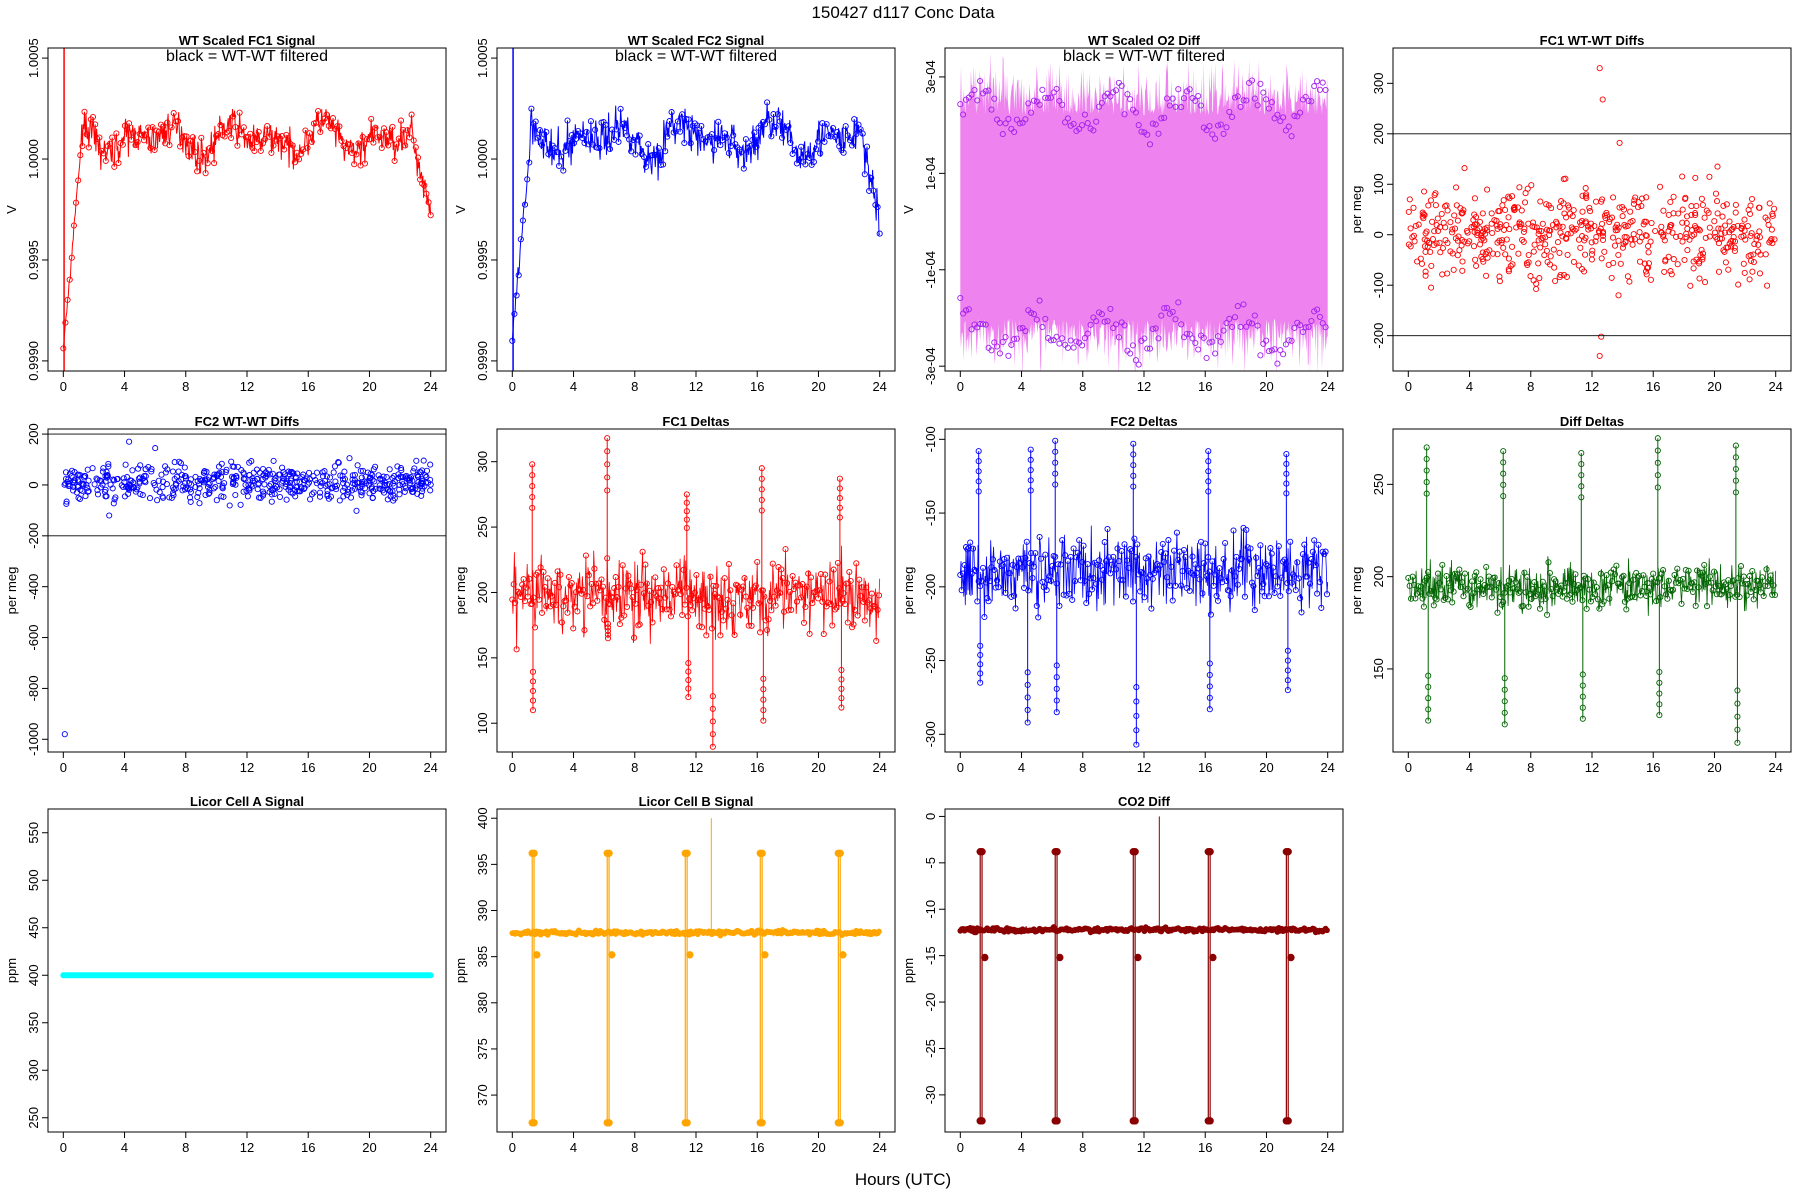 The width and height of the screenshot is (1800, 1200). I want to click on y-tick-label: -25, so click(930, 1048).